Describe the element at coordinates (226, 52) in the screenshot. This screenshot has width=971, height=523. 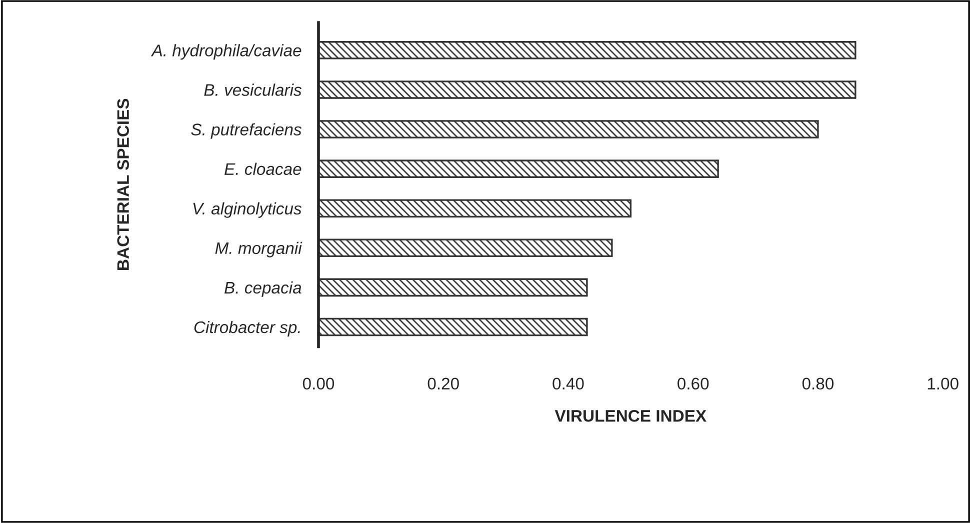
I see `y-tick-label: A. hydrophila/caviae` at that location.